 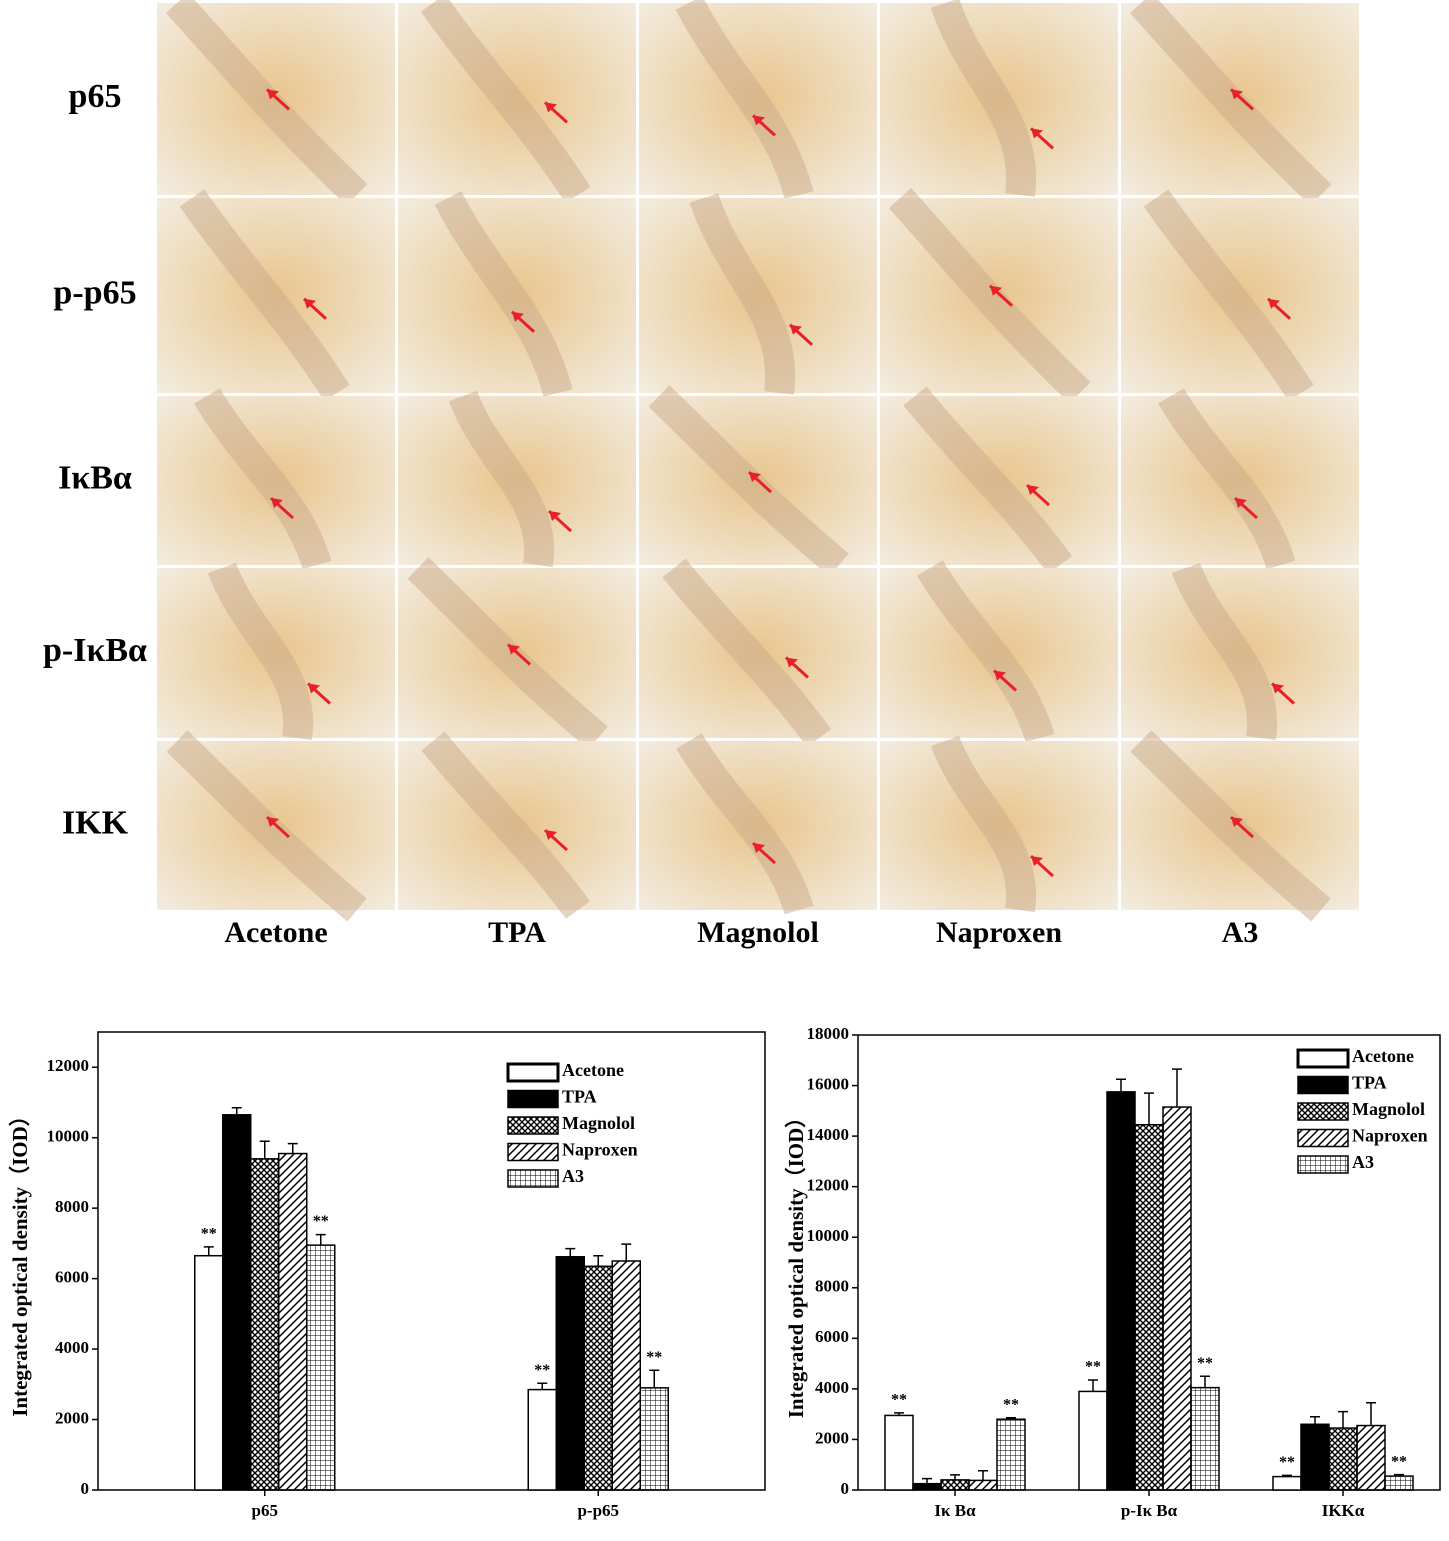 What do you see at coordinates (598, 1123) in the screenshot?
I see `legend-label: Magnolol` at bounding box center [598, 1123].